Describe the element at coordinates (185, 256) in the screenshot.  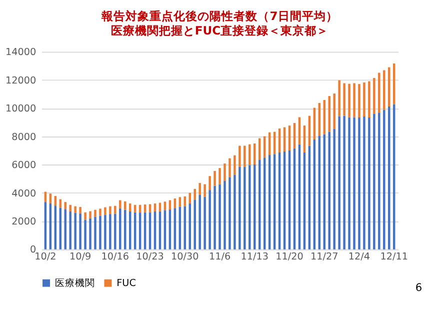
I see `x-tick-label: 10/30` at that location.